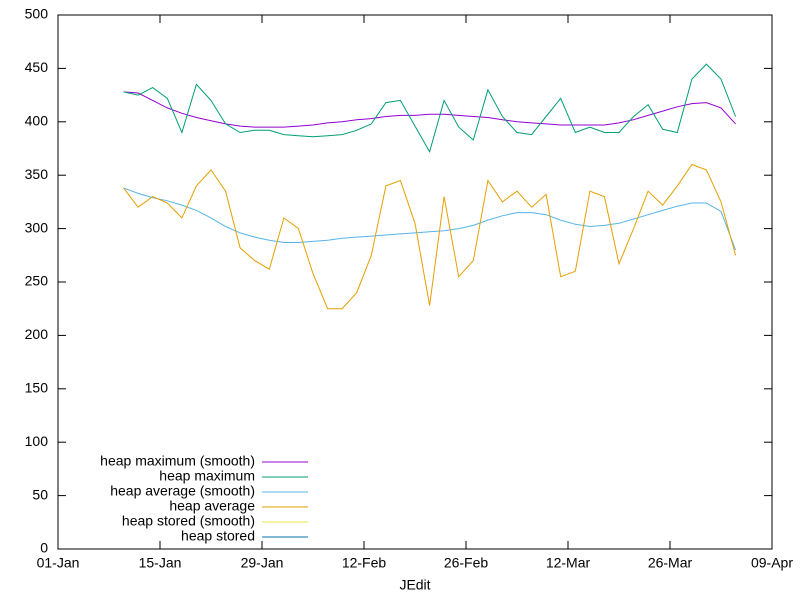 Image resolution: width=800 pixels, height=600 pixels. I want to click on y-tick-label: 50, so click(40, 494).